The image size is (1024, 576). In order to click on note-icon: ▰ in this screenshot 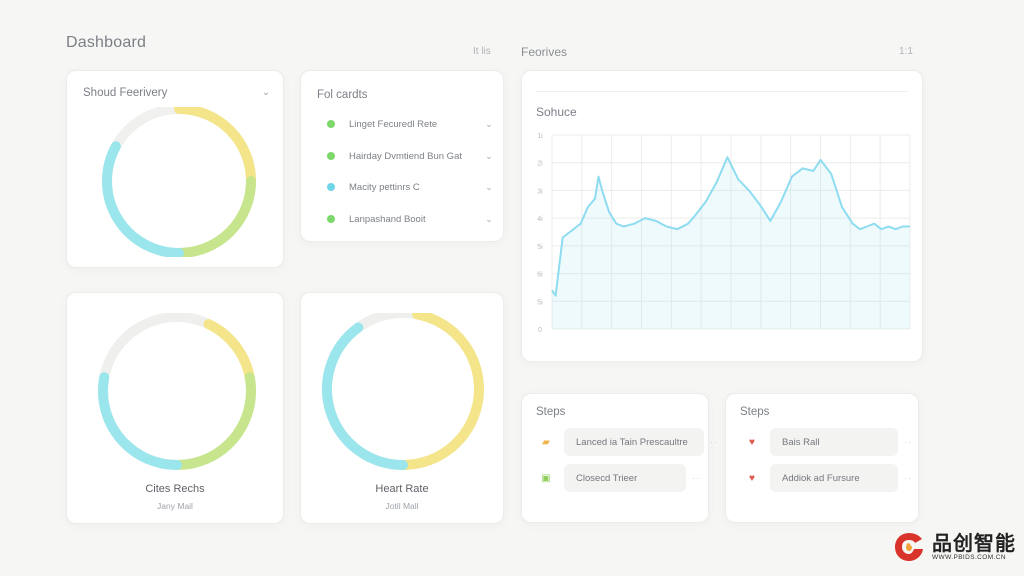, I will do `click(546, 442)`.